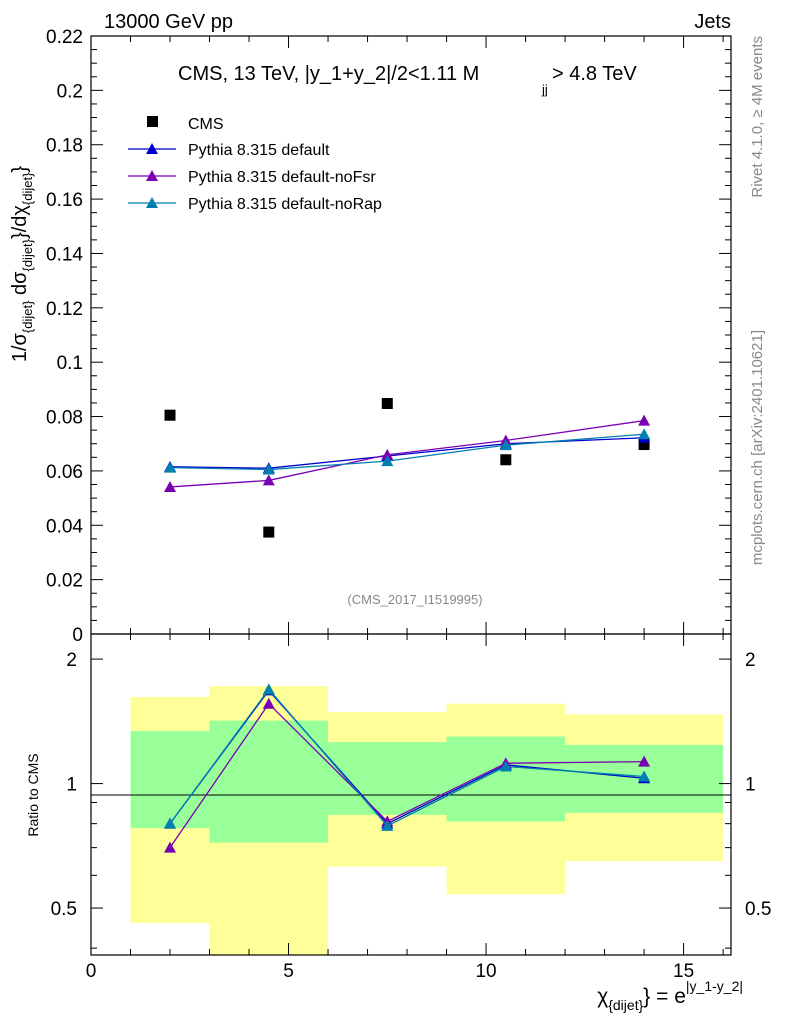 This screenshot has width=786, height=1024. What do you see at coordinates (77, 635) in the screenshot?
I see `main-y-tick-label: 0` at bounding box center [77, 635].